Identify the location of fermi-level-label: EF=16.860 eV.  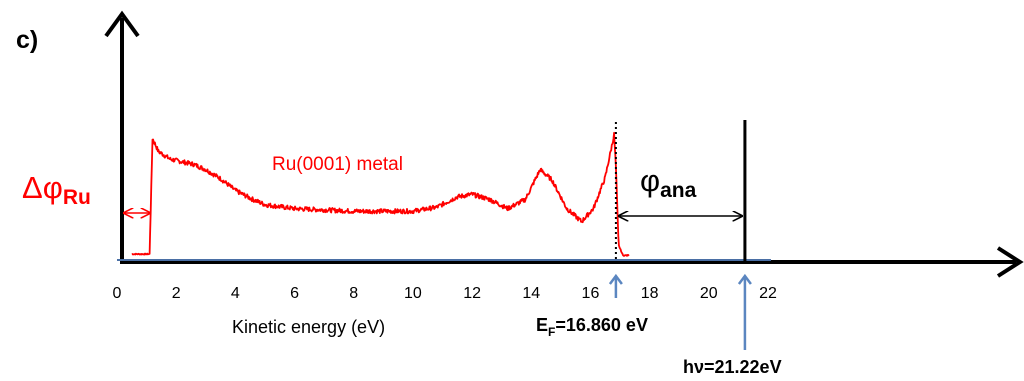
(592, 327).